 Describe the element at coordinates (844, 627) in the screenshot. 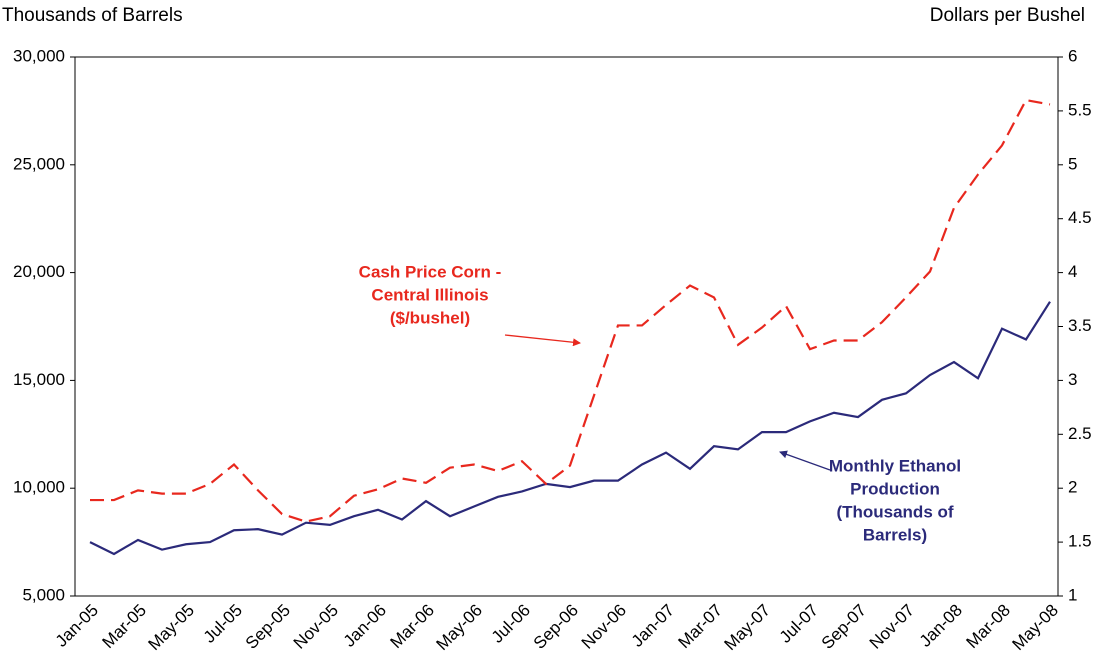

I see `x-tick-label: Sep-07` at that location.